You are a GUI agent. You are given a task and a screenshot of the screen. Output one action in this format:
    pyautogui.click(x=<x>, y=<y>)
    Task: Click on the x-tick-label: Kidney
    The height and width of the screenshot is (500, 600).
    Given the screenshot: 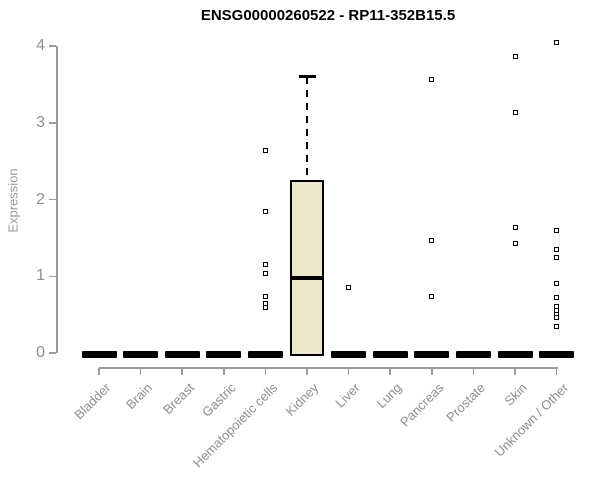 What is the action you would take?
    pyautogui.click(x=302, y=399)
    